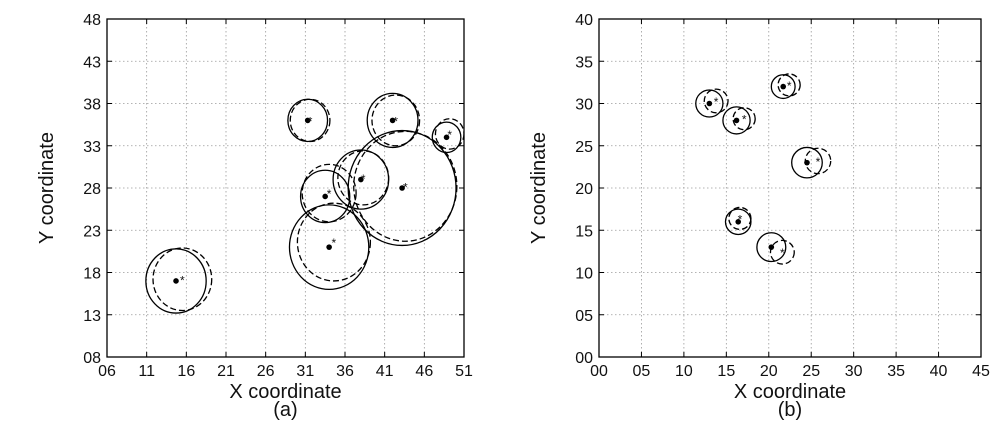 The height and width of the screenshot is (422, 1000). What do you see at coordinates (726, 371) in the screenshot?
I see `x-tick-label: 15` at bounding box center [726, 371].